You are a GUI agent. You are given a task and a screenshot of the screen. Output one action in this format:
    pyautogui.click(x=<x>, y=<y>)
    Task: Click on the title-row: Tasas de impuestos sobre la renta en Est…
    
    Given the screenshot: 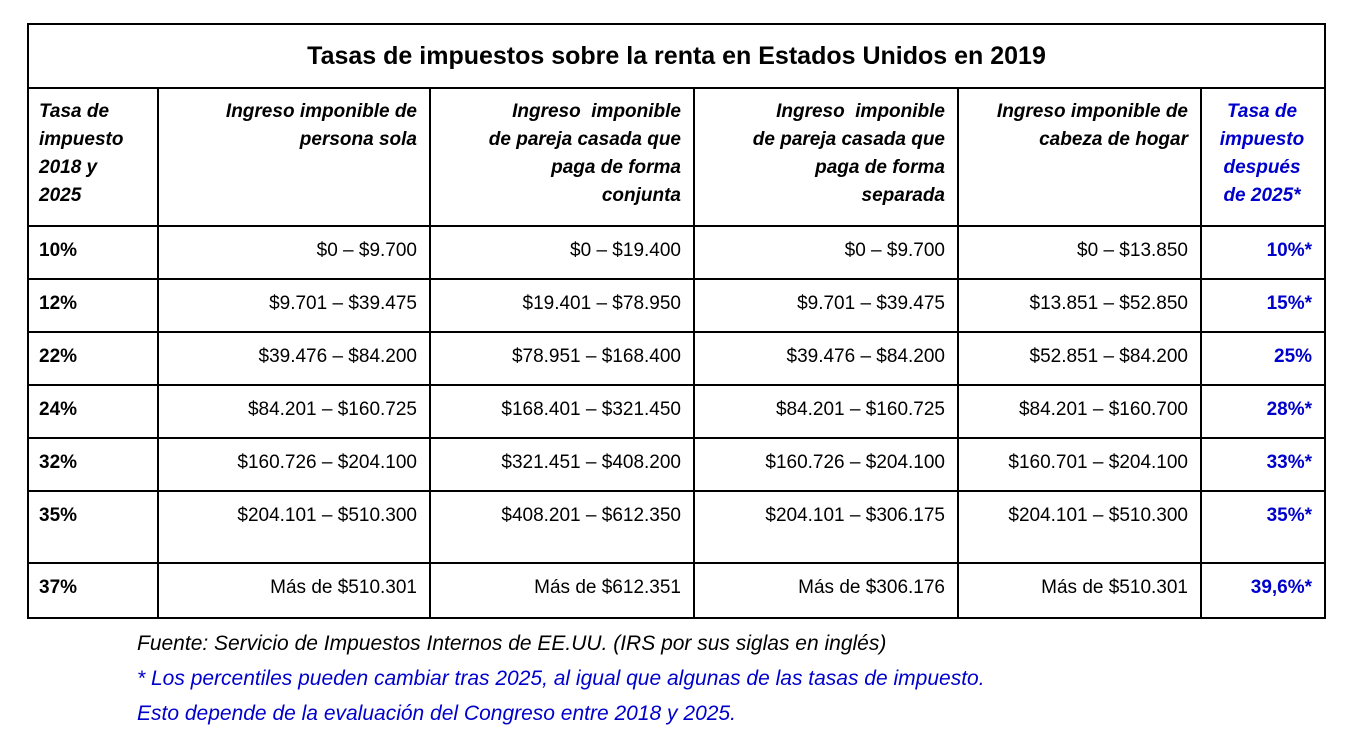 What is the action you would take?
    pyautogui.click(x=676, y=56)
    